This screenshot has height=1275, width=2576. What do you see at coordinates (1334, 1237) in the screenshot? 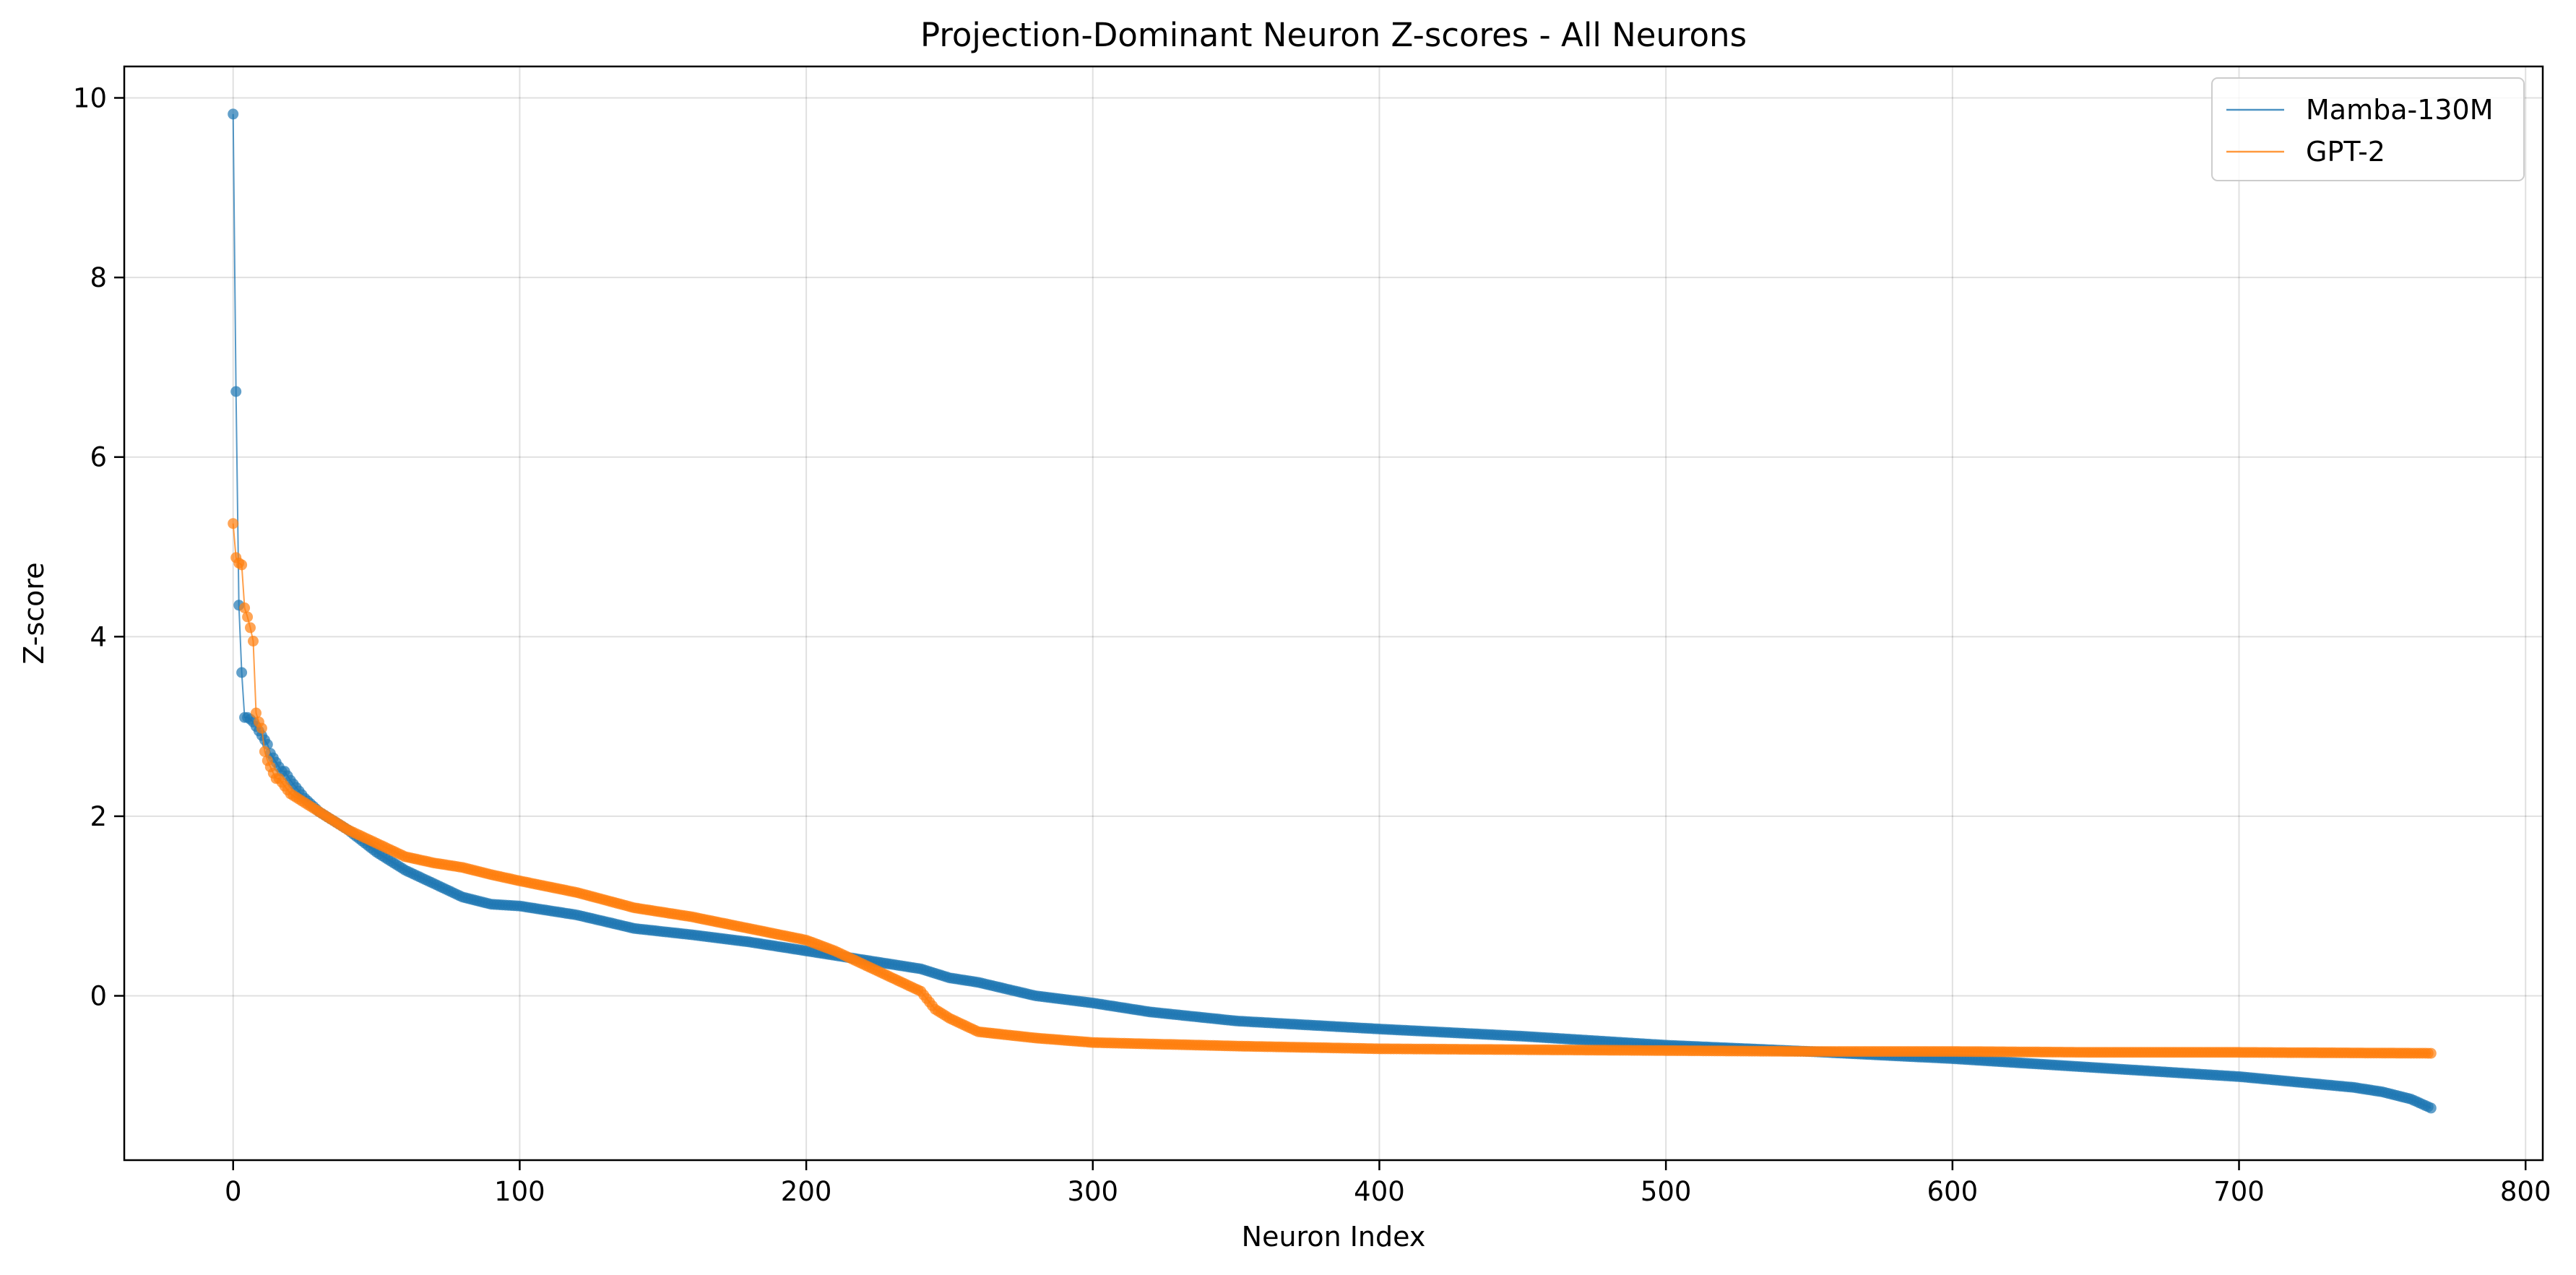
I see `x-axis-label: Neuron Index` at bounding box center [1334, 1237].